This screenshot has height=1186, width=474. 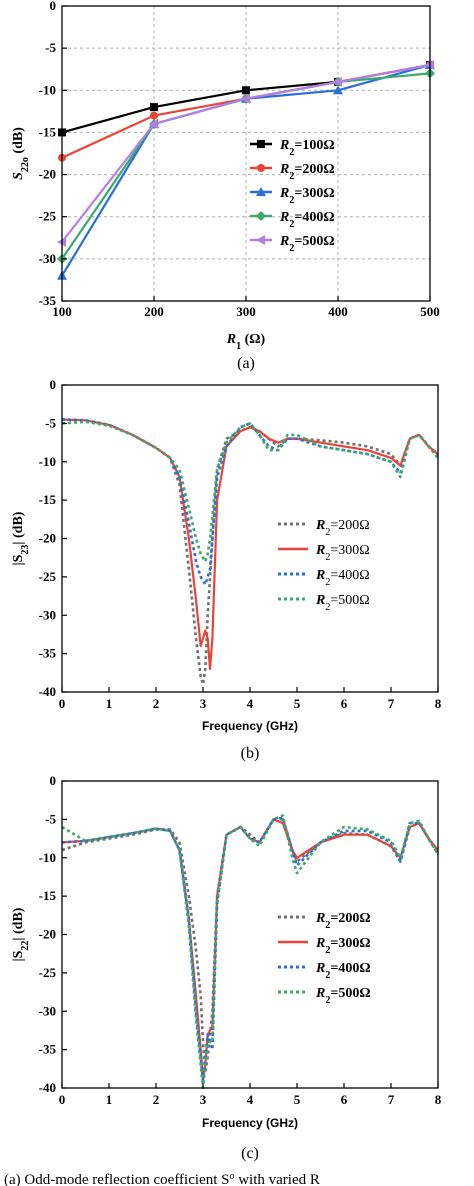 I want to click on x-tick-label: 100, so click(x=62, y=311).